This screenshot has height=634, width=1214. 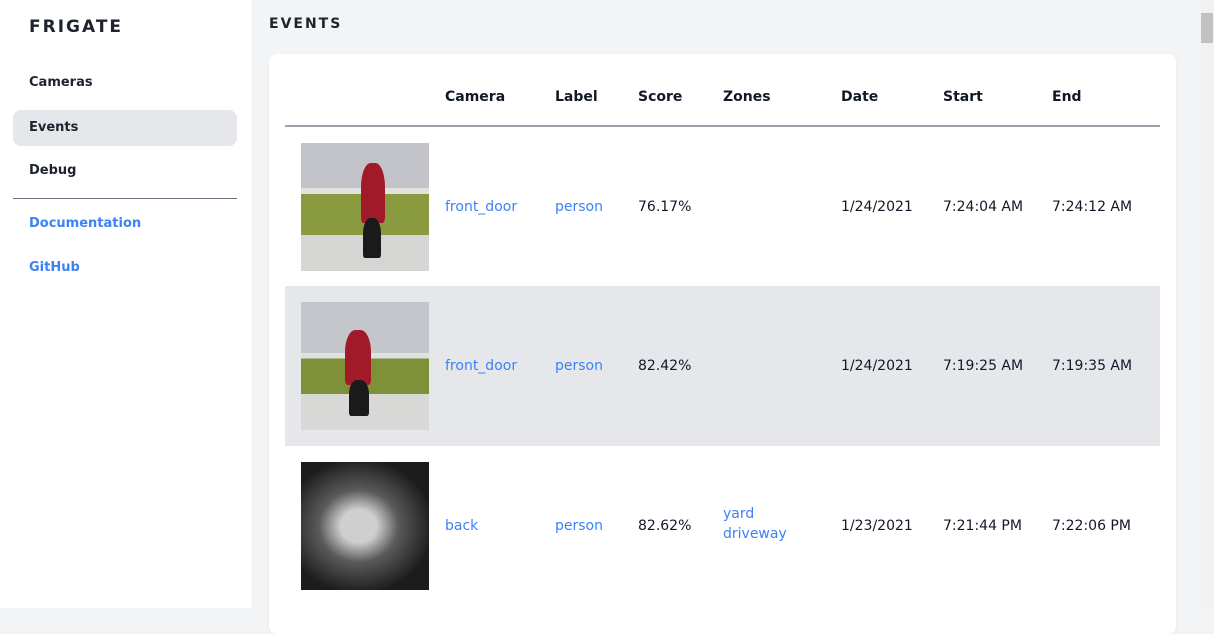 What do you see at coordinates (125, 128) in the screenshot?
I see `sidebar-item-events: Events` at bounding box center [125, 128].